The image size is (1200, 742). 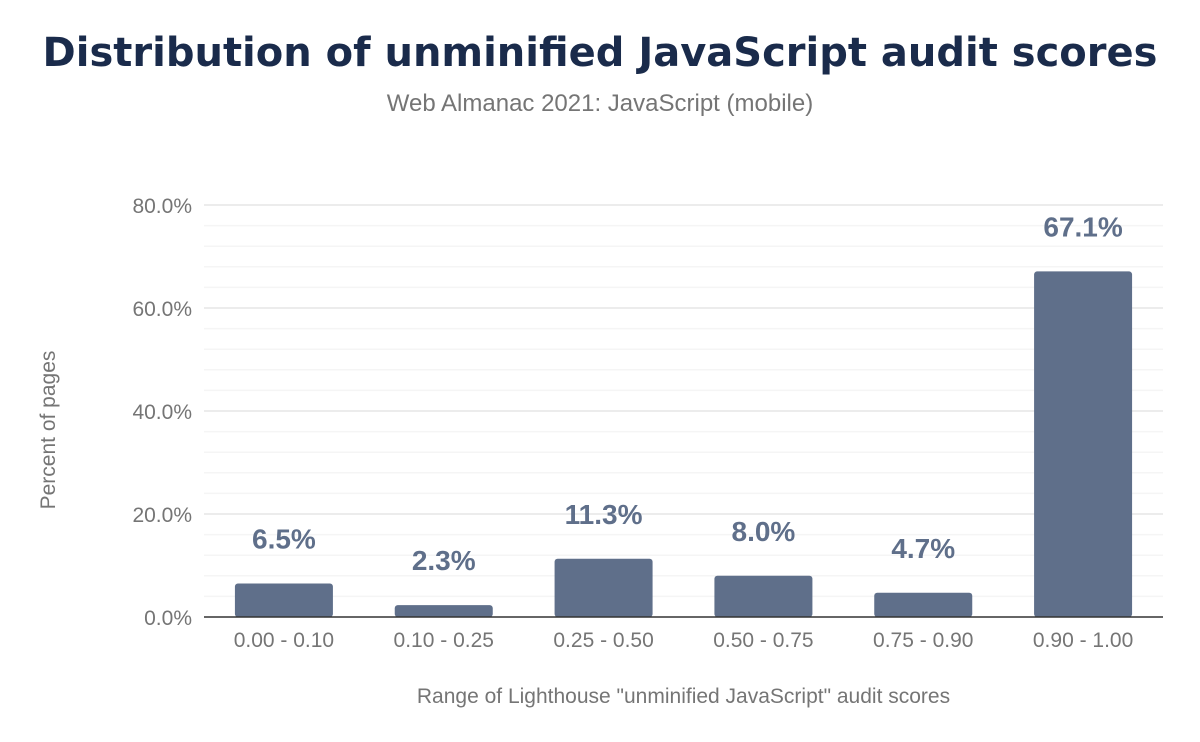 What do you see at coordinates (162, 515) in the screenshot?
I see `y-tick-label: 20.0%` at bounding box center [162, 515].